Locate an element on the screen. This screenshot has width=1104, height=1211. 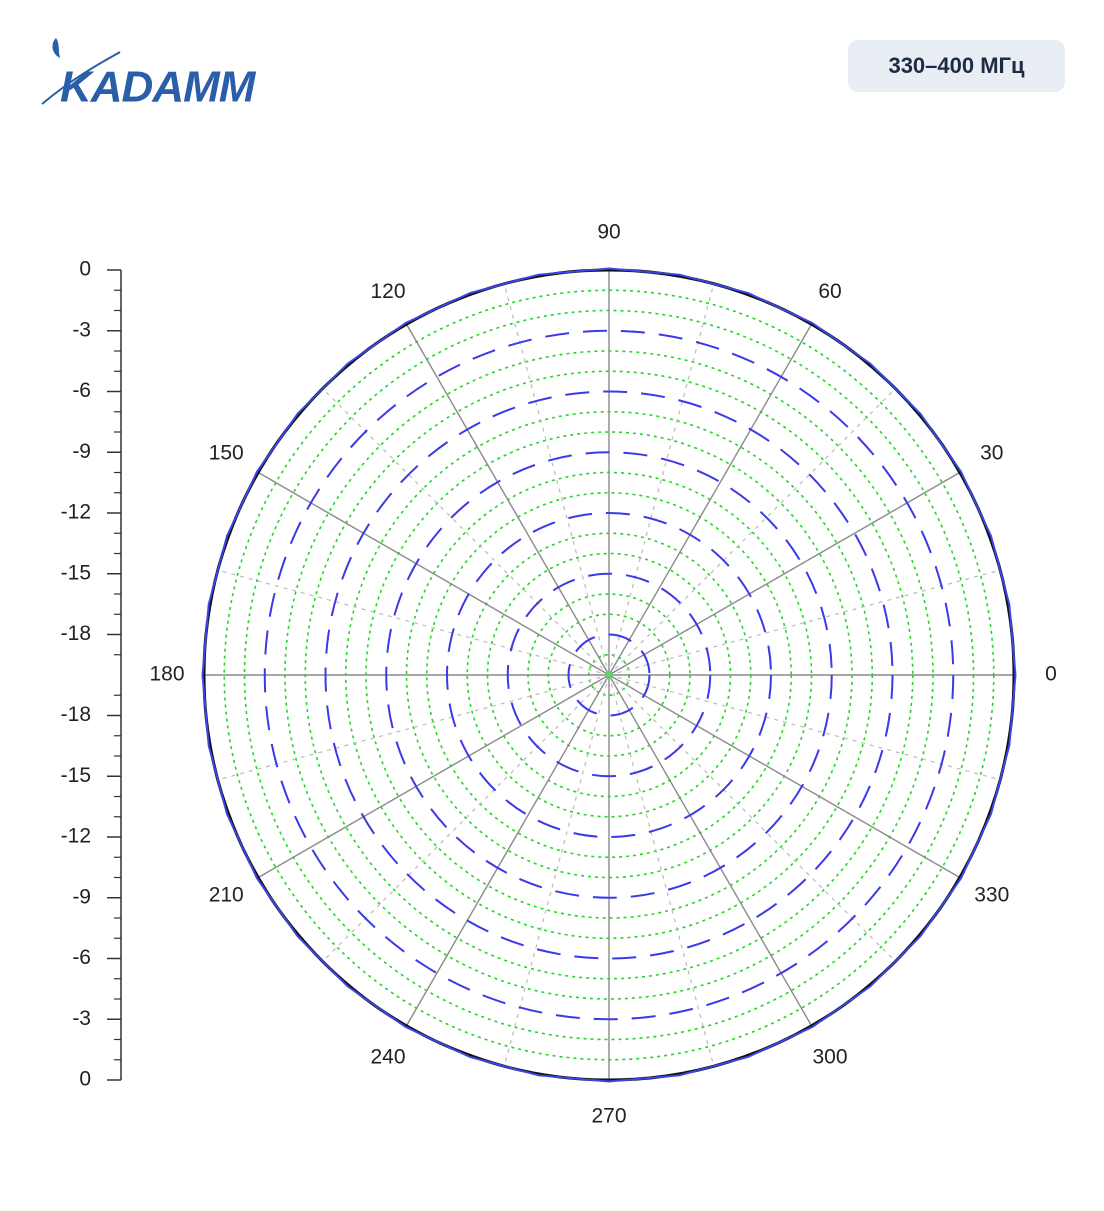
angle-minor-line is located at coordinates (752, 532).